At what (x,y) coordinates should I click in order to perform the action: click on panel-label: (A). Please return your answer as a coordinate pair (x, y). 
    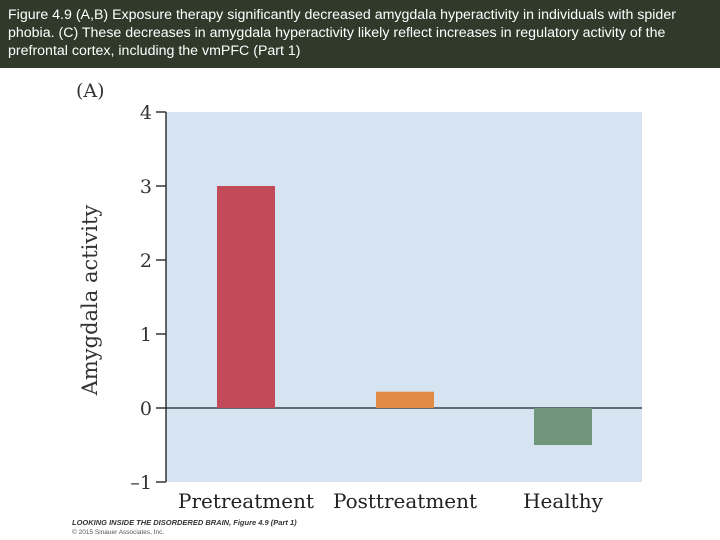
    Looking at the image, I should click on (90, 91).